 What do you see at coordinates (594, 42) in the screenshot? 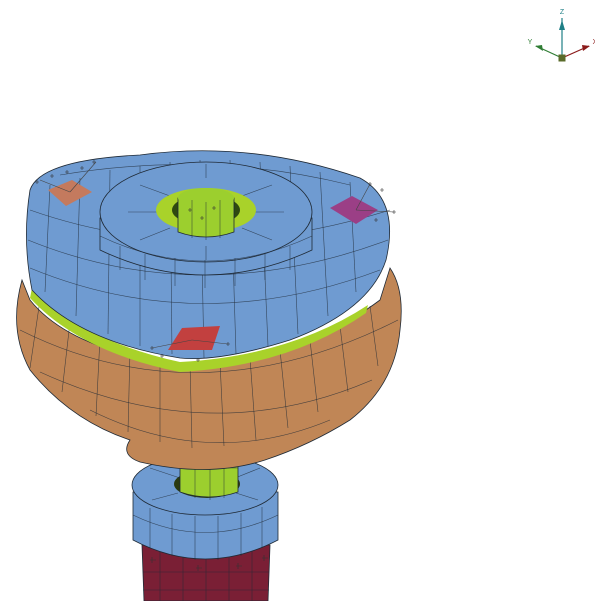
I see `x-axis-label: X` at bounding box center [594, 42].